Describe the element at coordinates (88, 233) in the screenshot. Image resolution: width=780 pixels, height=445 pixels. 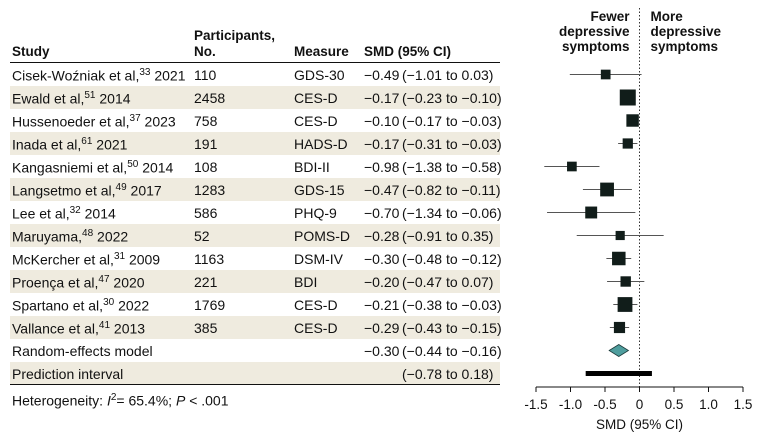
I see `study-reference: 48` at that location.